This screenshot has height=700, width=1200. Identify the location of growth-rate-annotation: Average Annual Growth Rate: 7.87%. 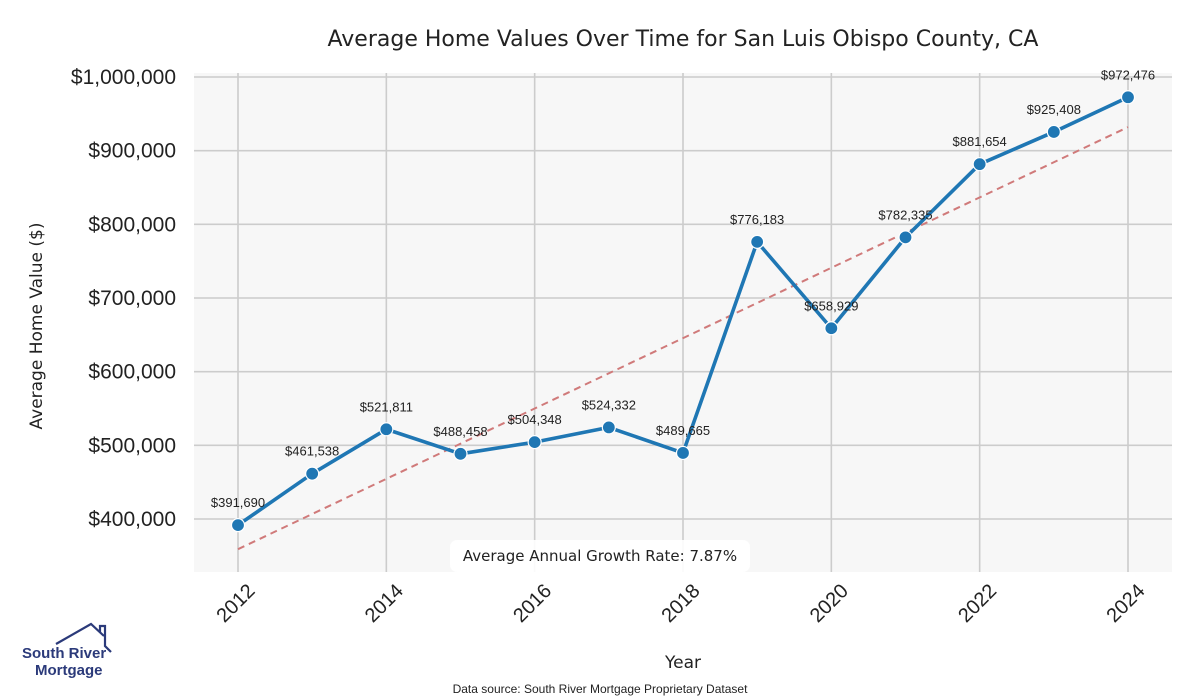
(600, 556).